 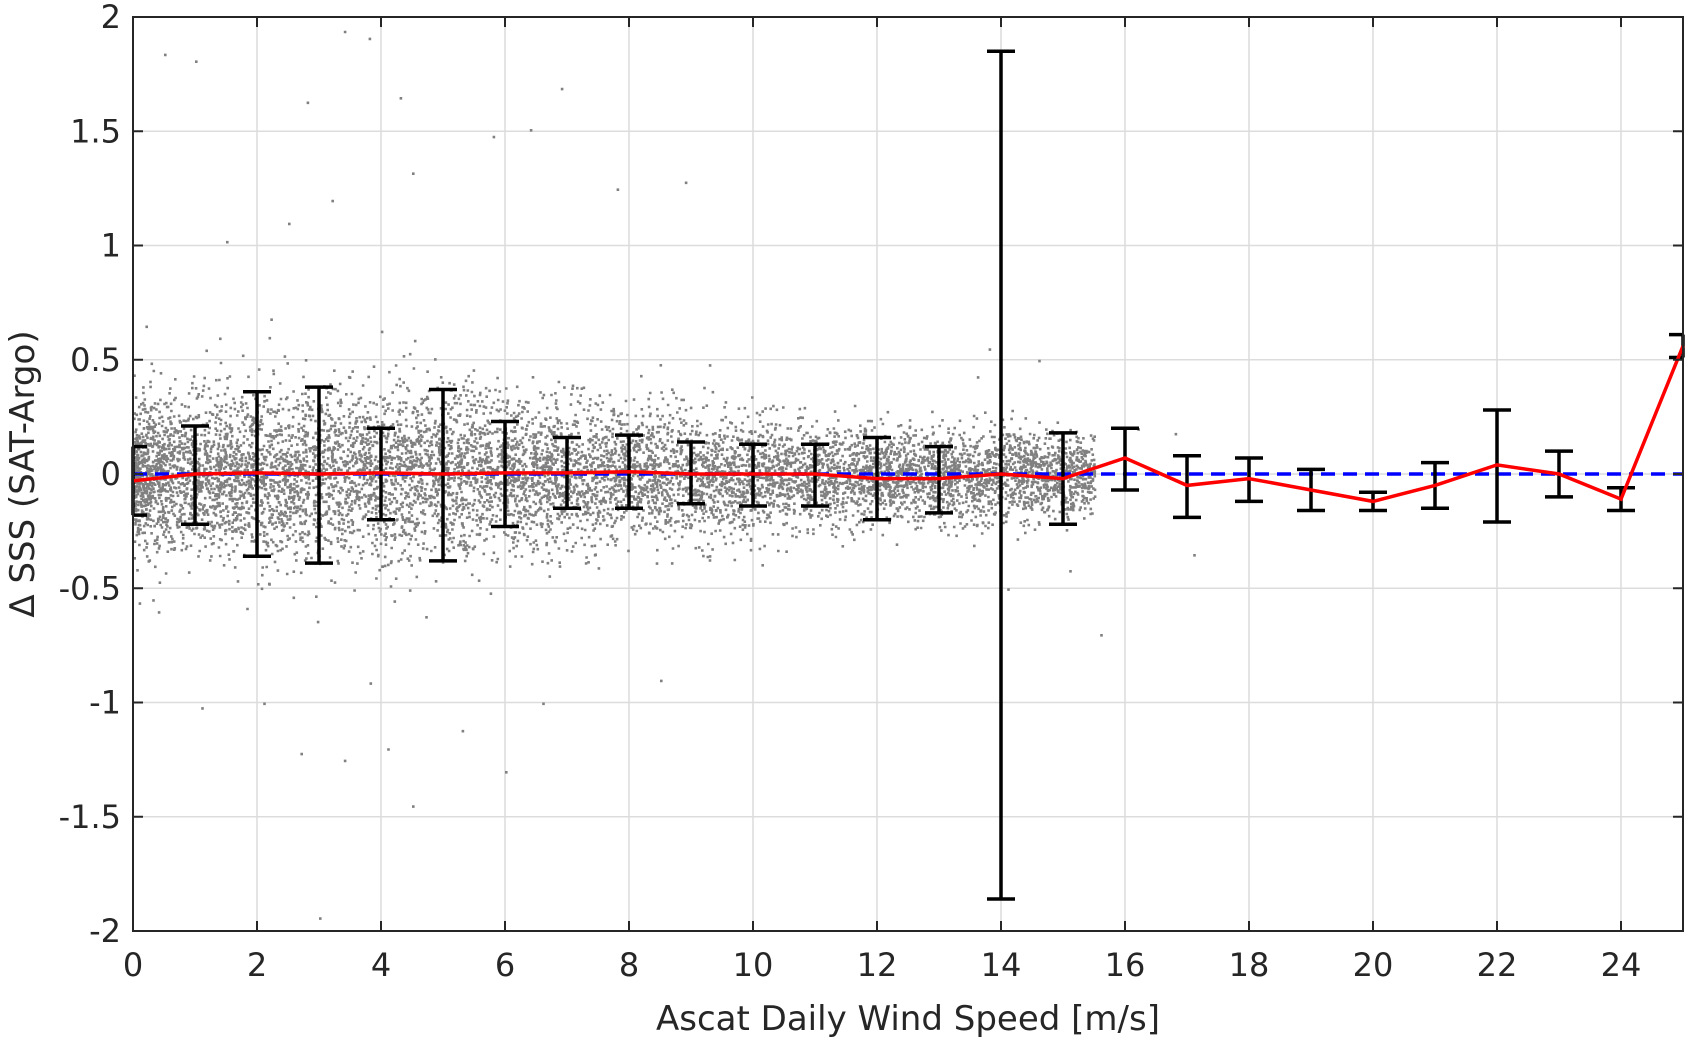 What do you see at coordinates (111, 474) in the screenshot?
I see `y-tick-label: 0` at bounding box center [111, 474].